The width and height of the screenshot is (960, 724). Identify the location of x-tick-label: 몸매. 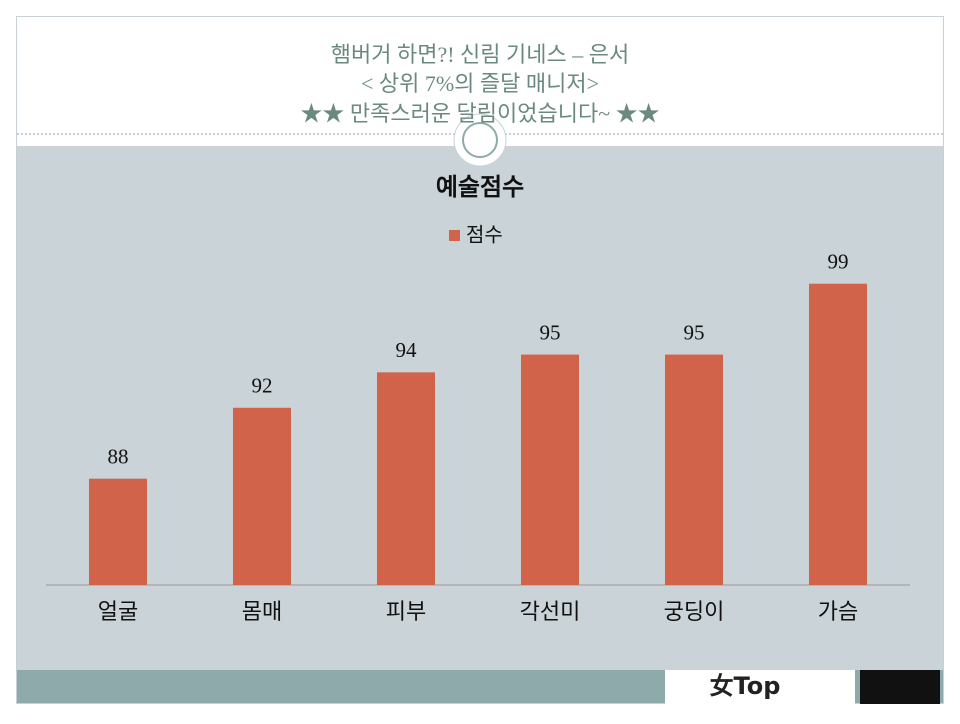
(262, 612).